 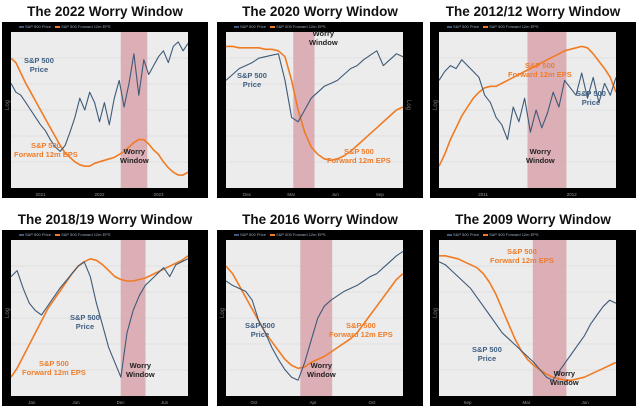 What do you see at coordinates (320, 11) in the screenshot?
I see `chart-title: The 2020 Worry Window` at bounding box center [320, 11].